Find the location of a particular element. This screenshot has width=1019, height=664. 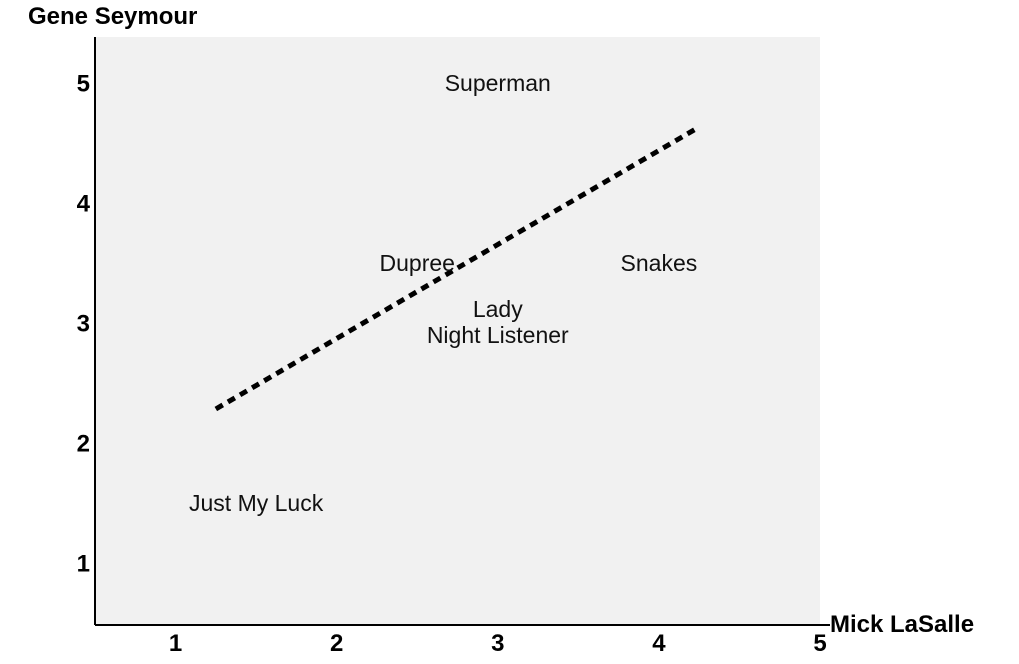

x-tick-label-4: 5 is located at coordinates (819, 643).